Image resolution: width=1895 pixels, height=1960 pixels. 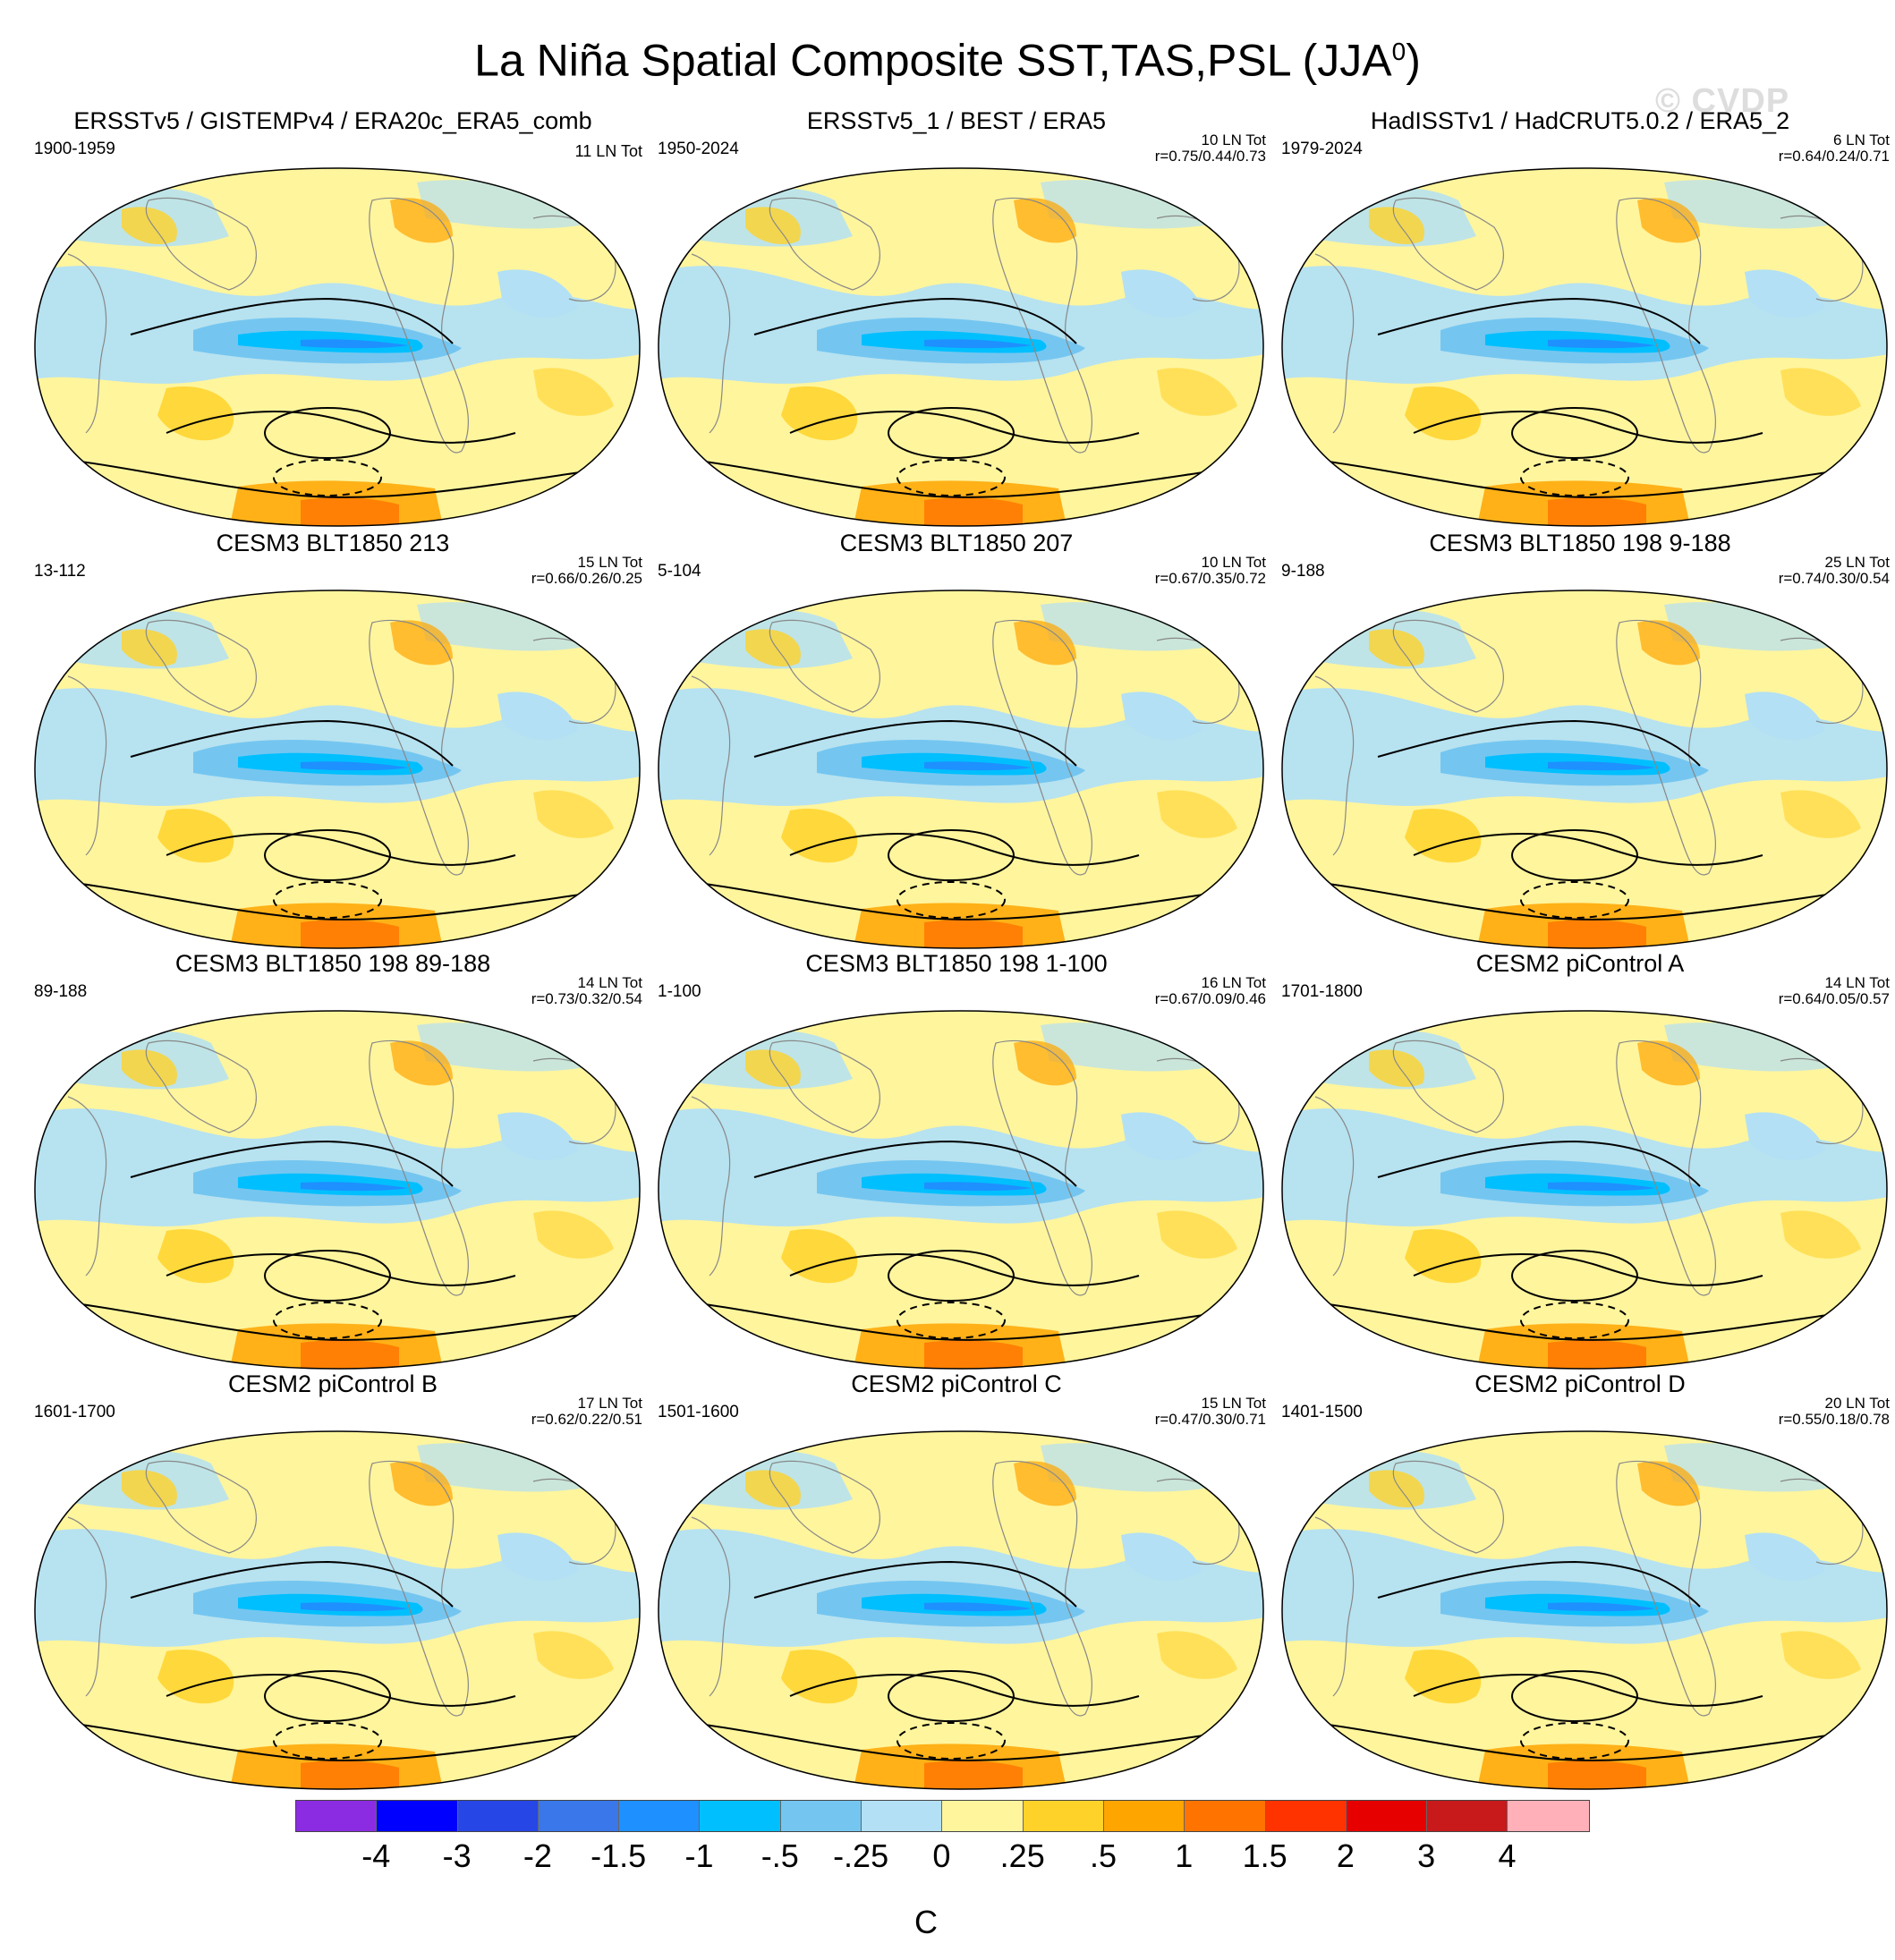 I want to click on colorbar-tick-label: -1, so click(x=699, y=1855).